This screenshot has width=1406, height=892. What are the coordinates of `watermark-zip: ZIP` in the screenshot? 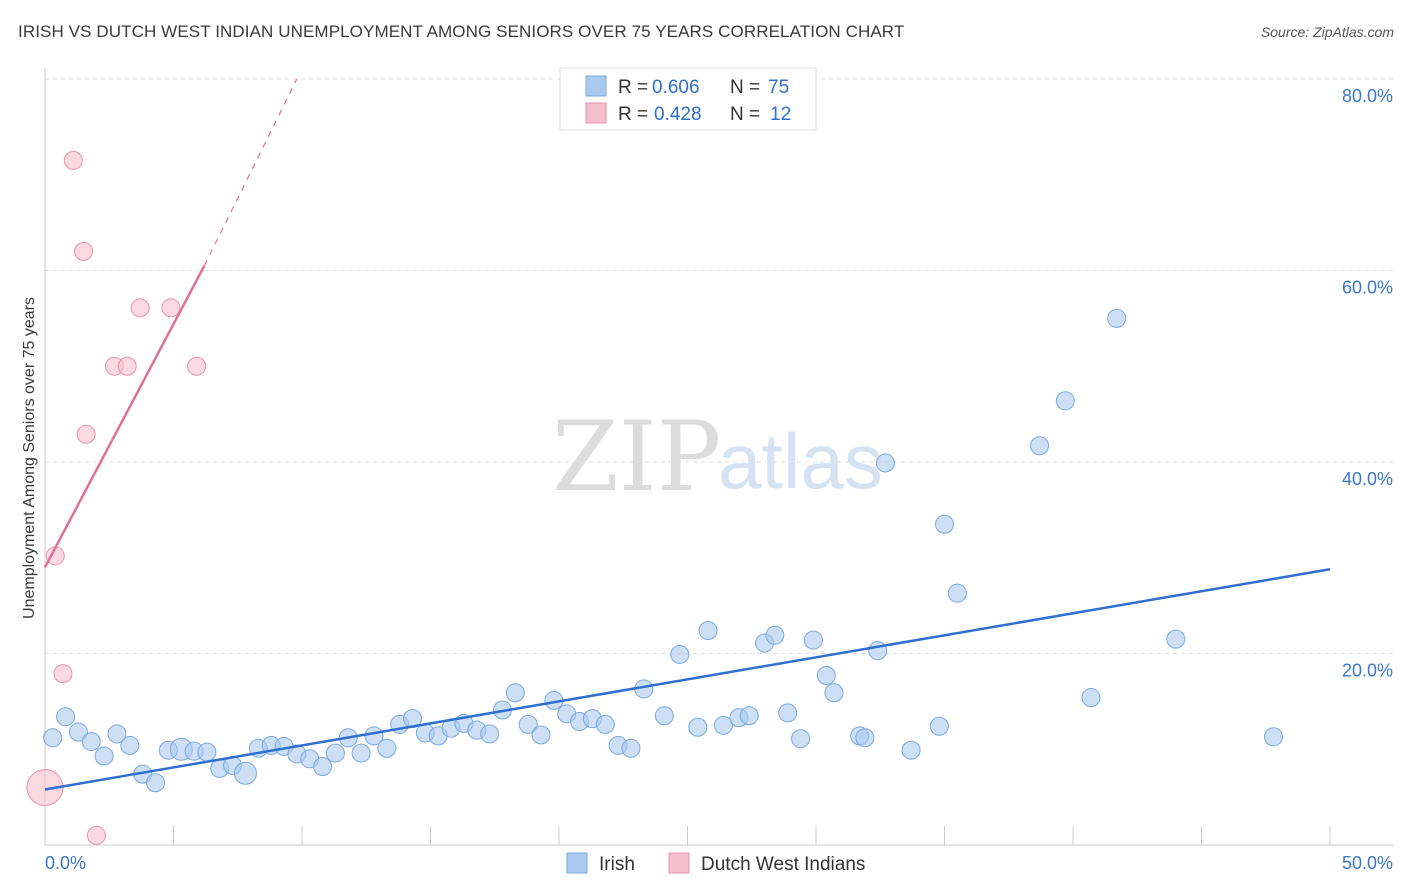 It's located at (636, 457).